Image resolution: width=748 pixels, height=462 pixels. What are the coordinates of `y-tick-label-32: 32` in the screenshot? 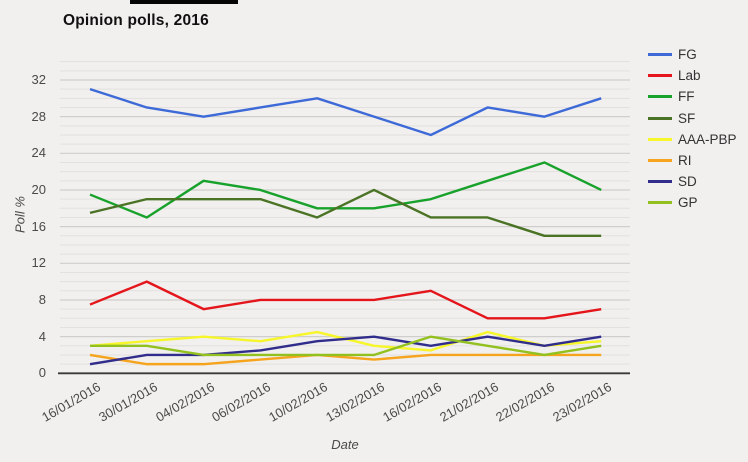 It's located at (38, 79).